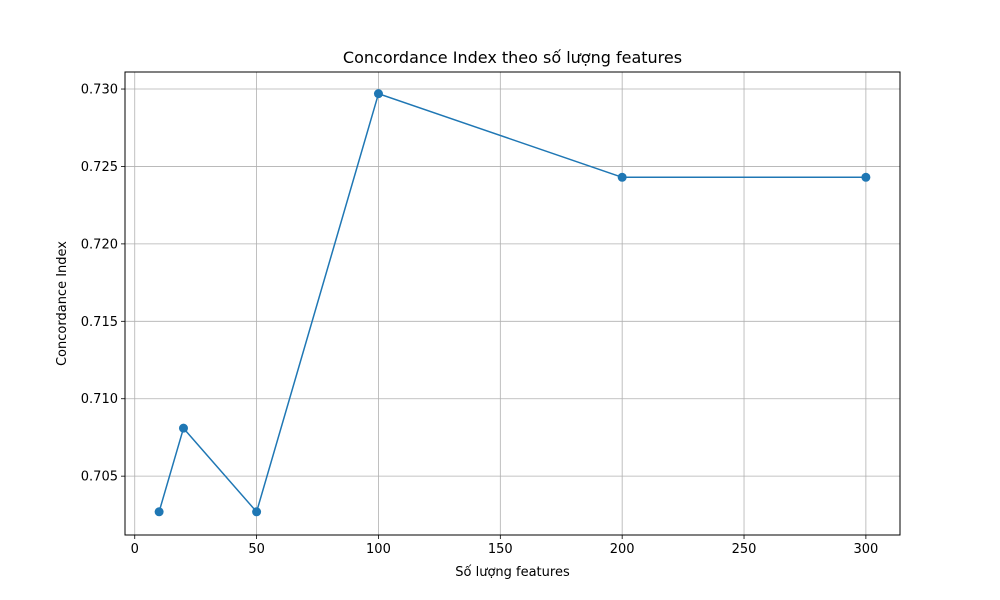 This screenshot has width=1000, height=600. Describe the element at coordinates (500, 549) in the screenshot. I see `x-tick-label: 150` at that location.